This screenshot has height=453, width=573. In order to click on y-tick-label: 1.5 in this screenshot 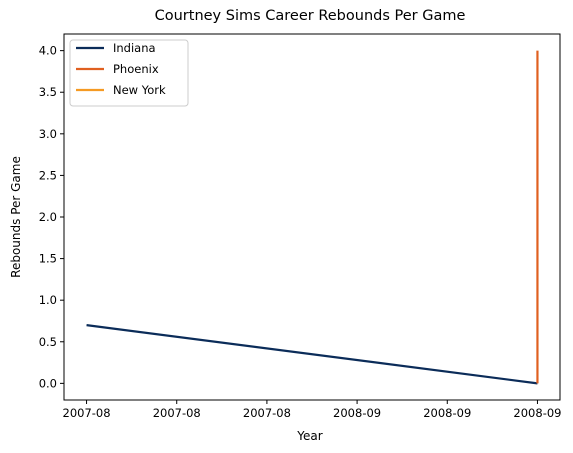, I will do `click(48, 259)`.